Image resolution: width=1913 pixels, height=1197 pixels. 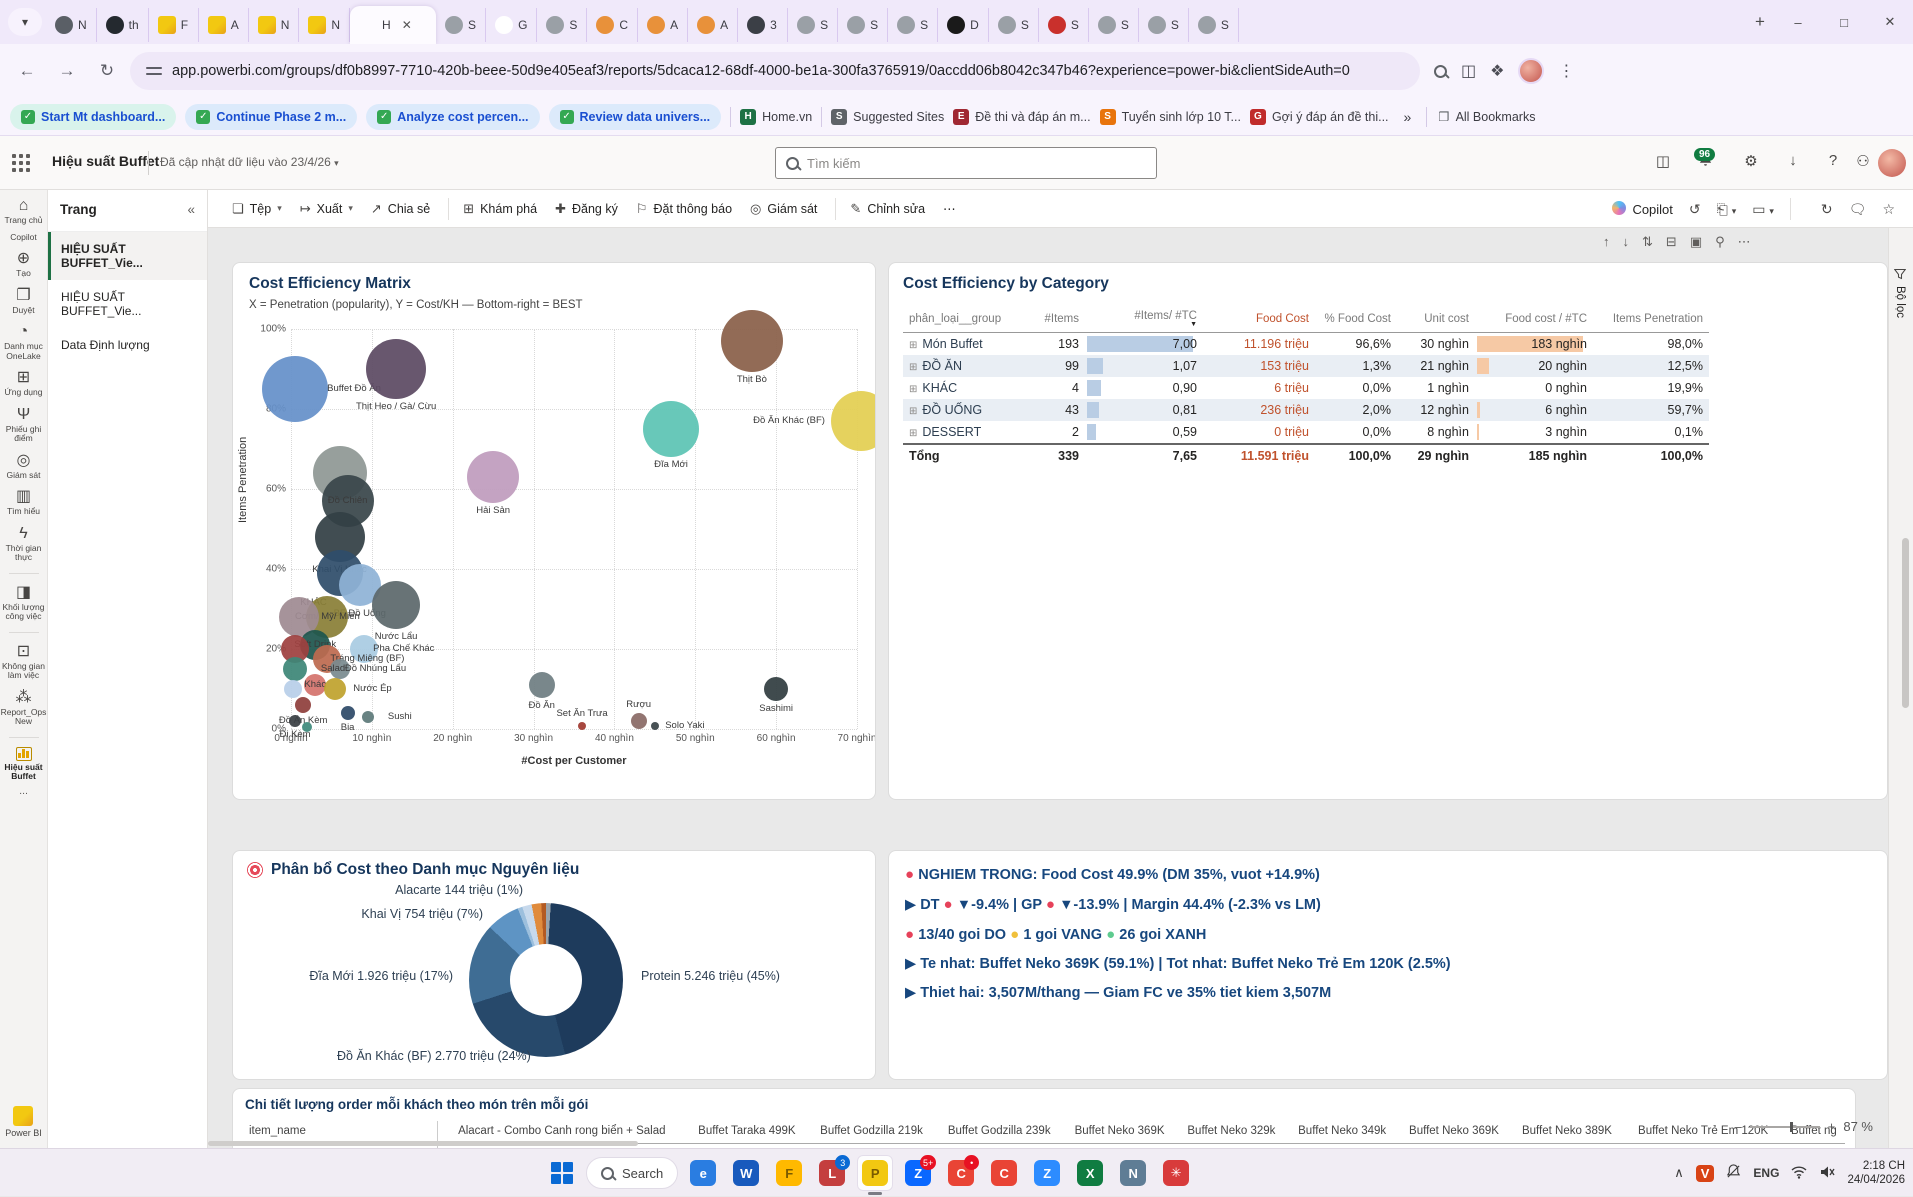 What do you see at coordinates (963, 320) in the screenshot?
I see `column-header: phân_loại__group` at bounding box center [963, 320].